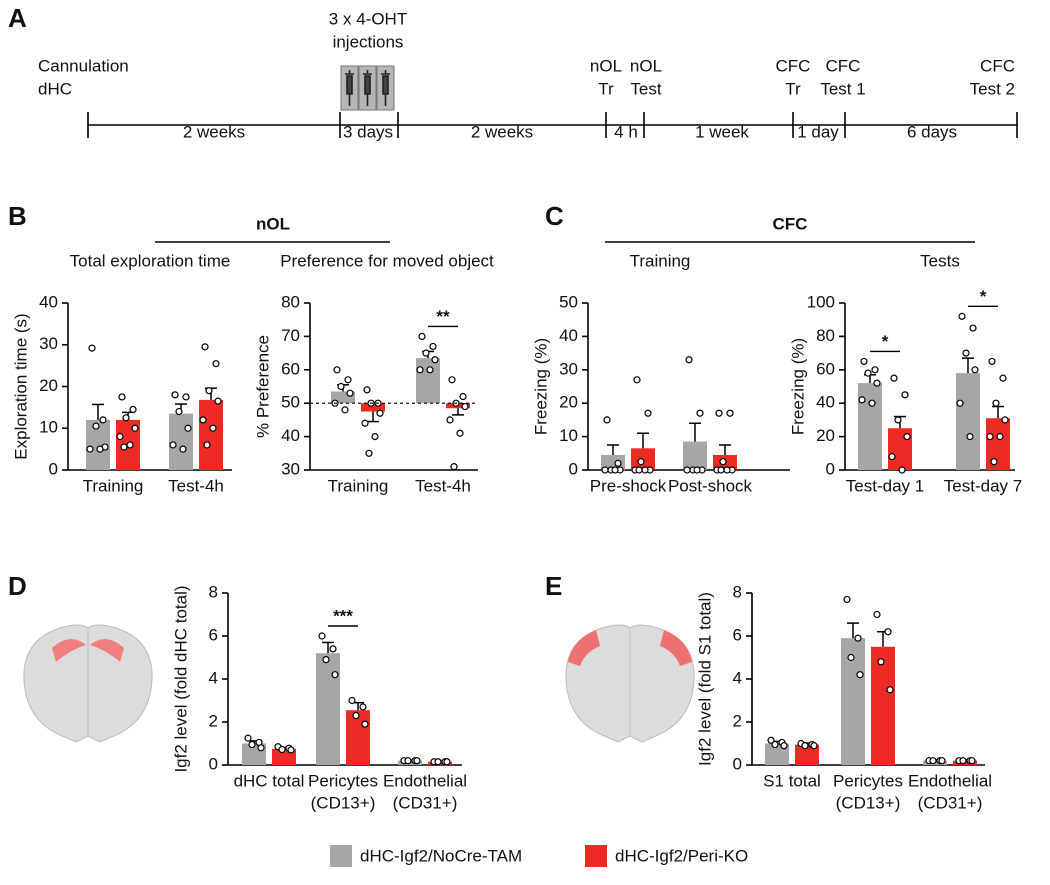  What do you see at coordinates (722, 131) in the screenshot?
I see `interval-label: 1 week` at bounding box center [722, 131].